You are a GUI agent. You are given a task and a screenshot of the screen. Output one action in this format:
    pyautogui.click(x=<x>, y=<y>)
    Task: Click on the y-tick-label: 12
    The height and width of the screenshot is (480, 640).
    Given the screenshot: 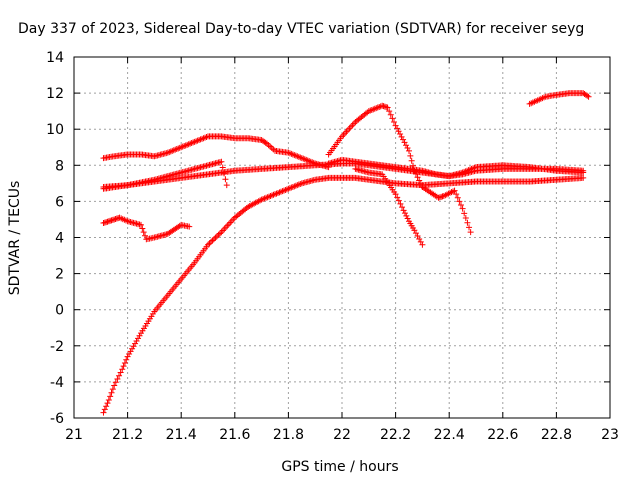 What is the action you would take?
    pyautogui.click(x=55, y=94)
    